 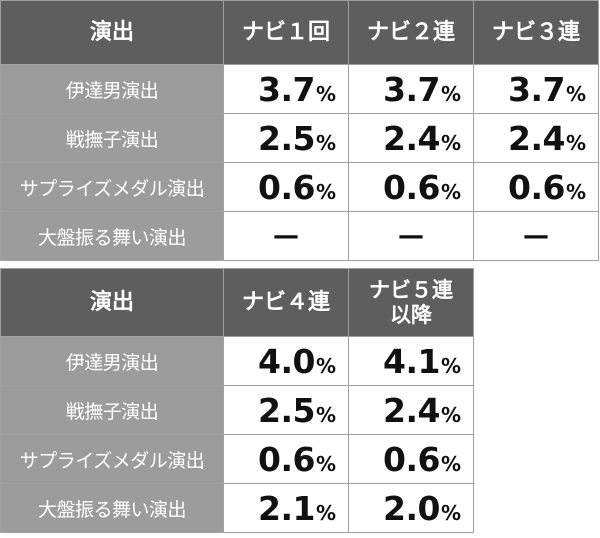 I want to click on value-number: 2.0, so click(x=411, y=508).